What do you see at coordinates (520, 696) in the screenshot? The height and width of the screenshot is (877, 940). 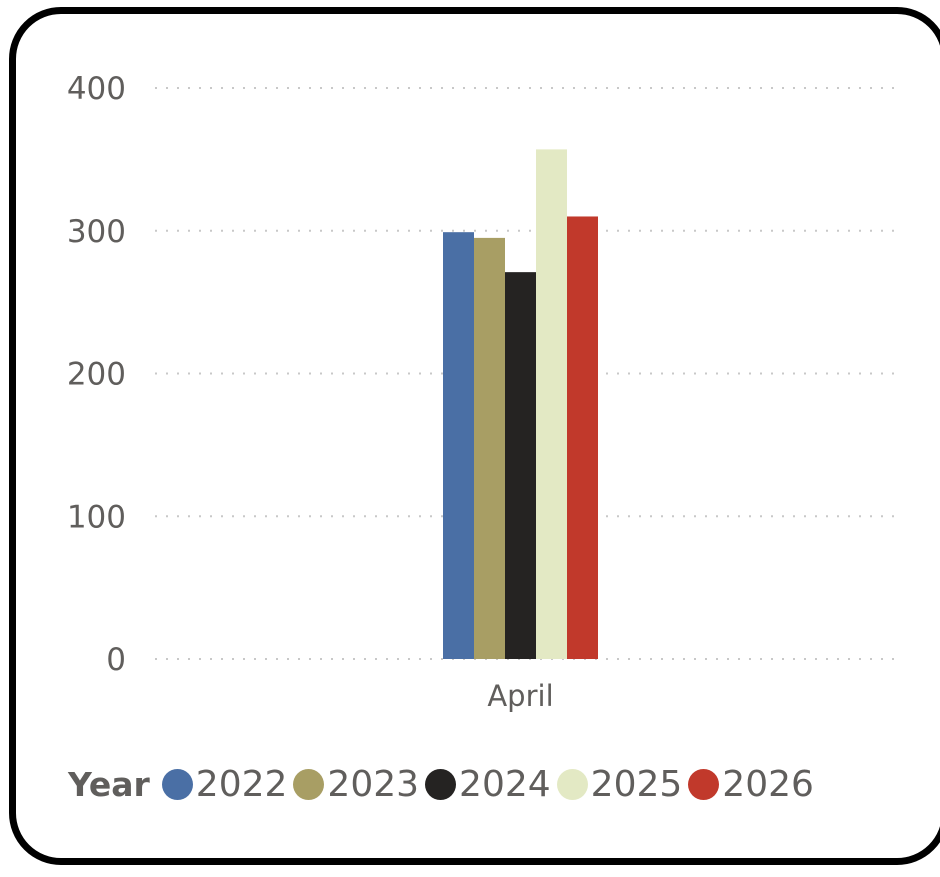 I see `x-tick-label: April` at bounding box center [520, 696].